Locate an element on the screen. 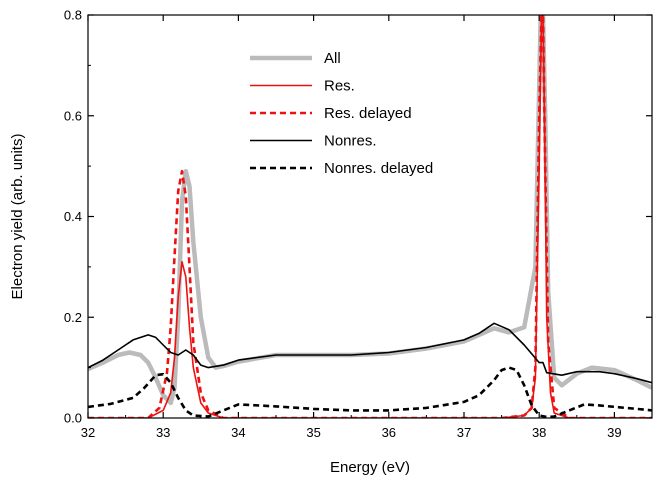 Image resolution: width=660 pixels, height=478 pixels. x-tick-label: 37 is located at coordinates (464, 432).